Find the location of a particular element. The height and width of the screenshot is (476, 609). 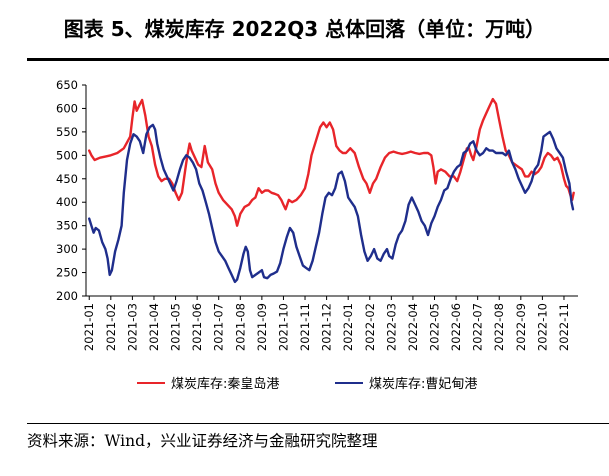

x-tick: 2021-02 is located at coordinates (111, 323).